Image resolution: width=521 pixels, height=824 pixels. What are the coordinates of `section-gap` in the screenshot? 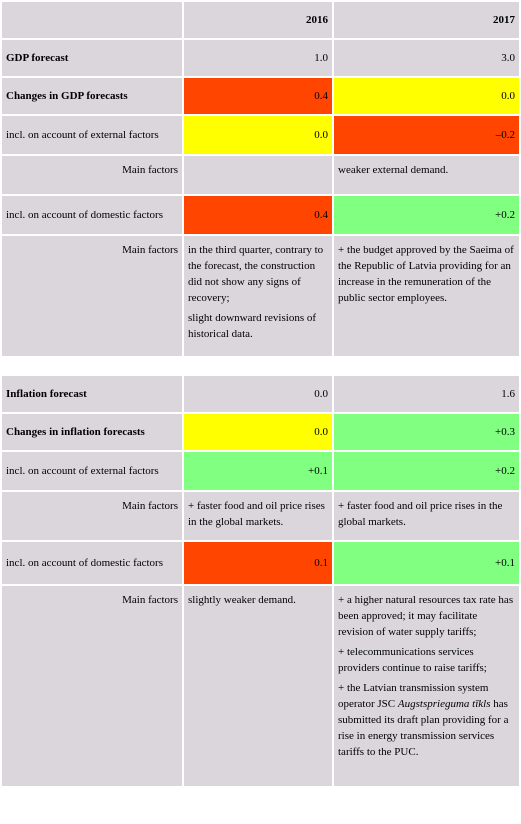 It's located at (260, 366).